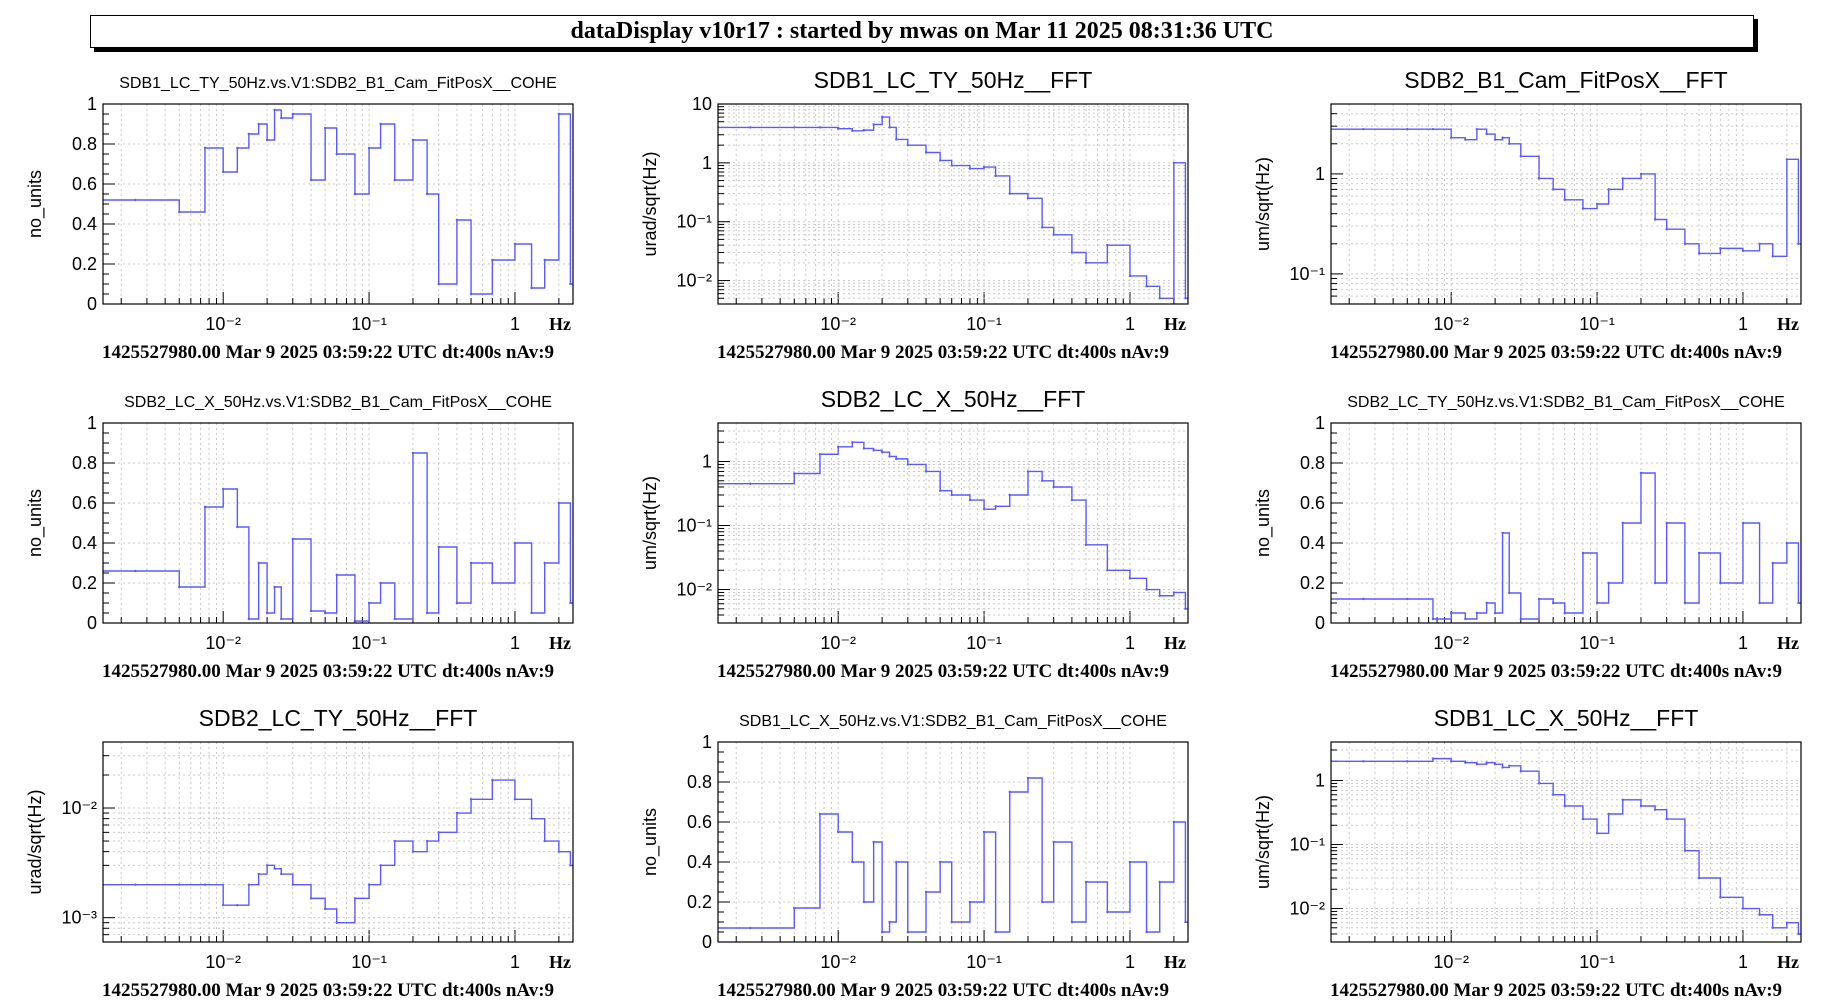 The height and width of the screenshot is (1008, 1833). Describe the element at coordinates (35, 523) in the screenshot. I see `y-axis-label: no_units` at that location.